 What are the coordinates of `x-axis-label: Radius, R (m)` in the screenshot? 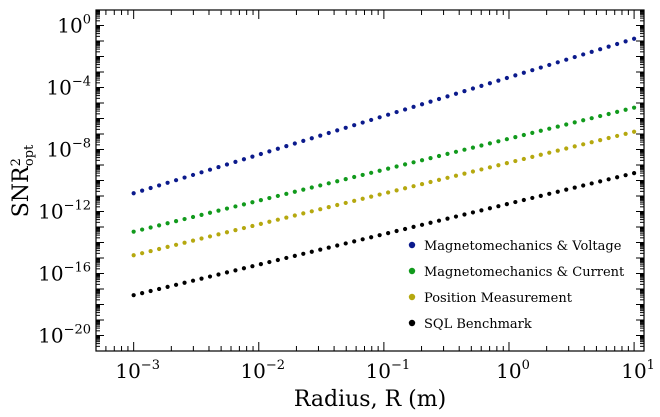 It's located at (370, 399).